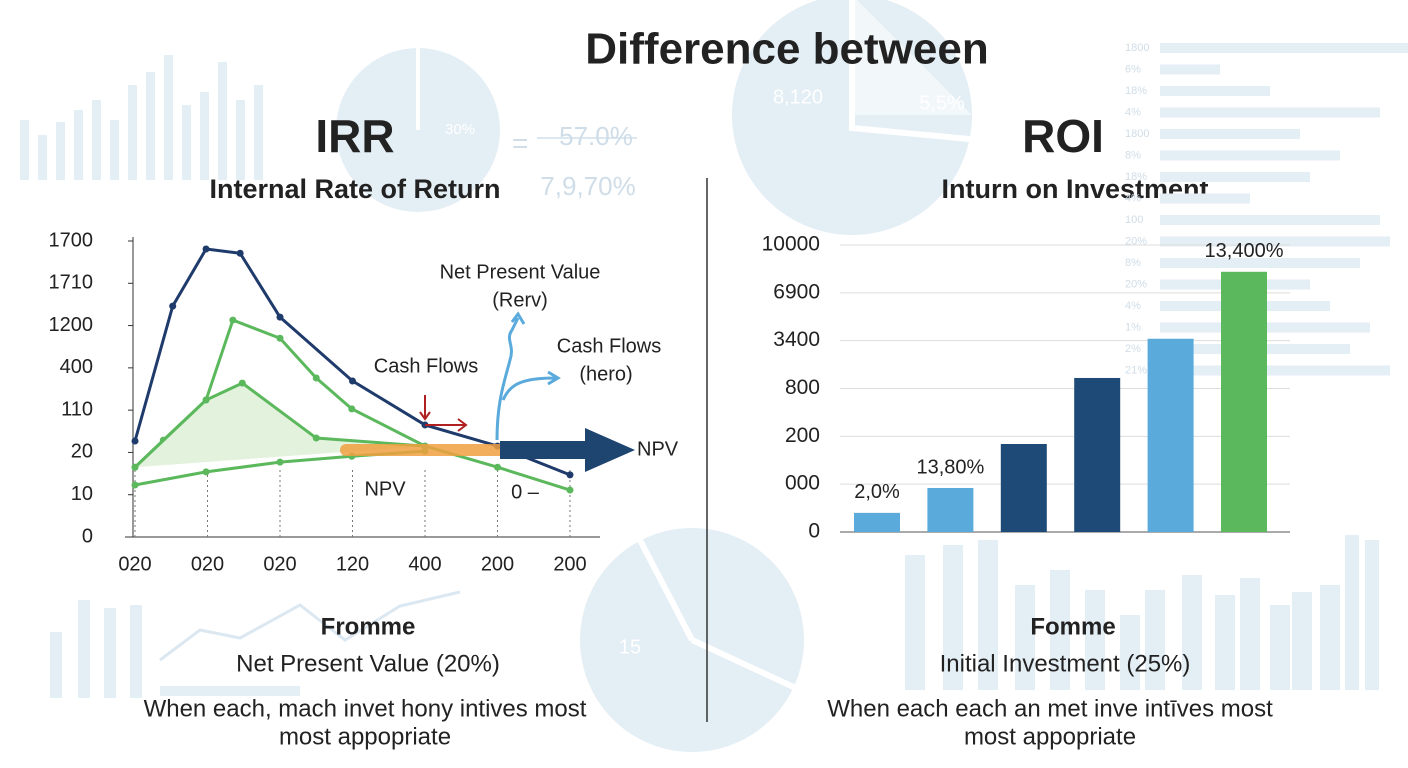 Image resolution: width=1408 pixels, height=768 pixels. I want to click on bg-text: 5,5%, so click(942, 103).